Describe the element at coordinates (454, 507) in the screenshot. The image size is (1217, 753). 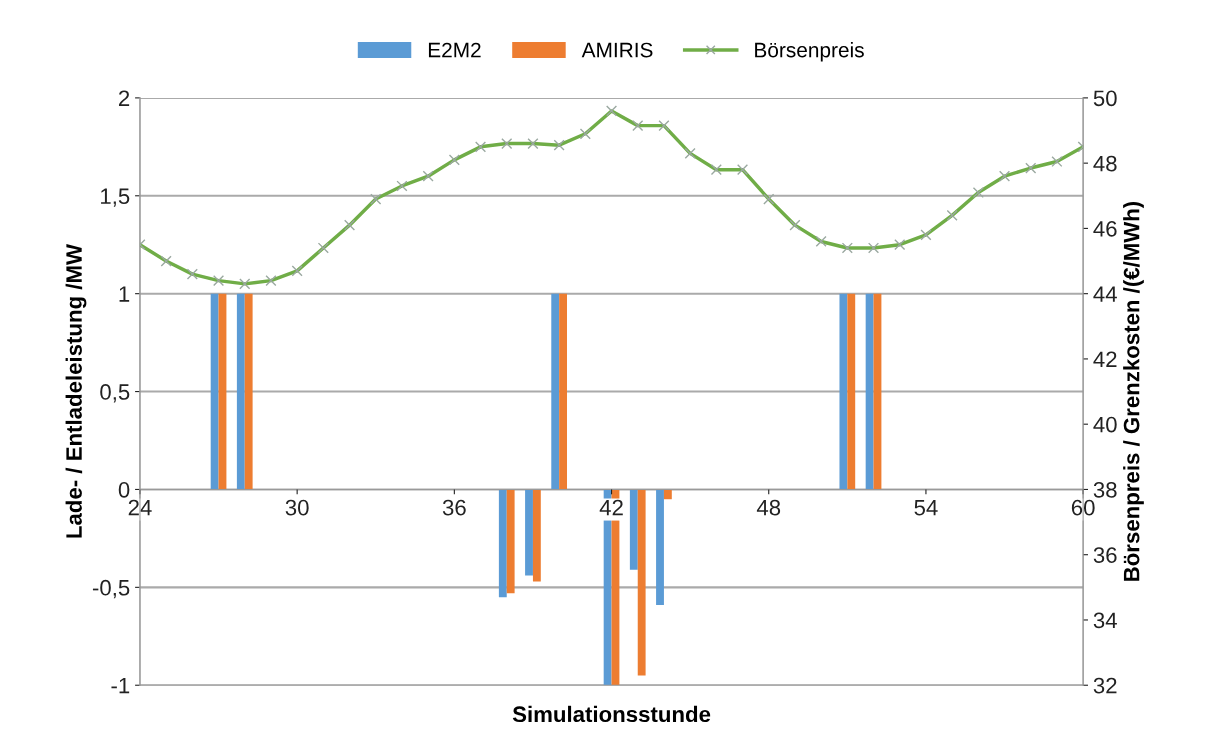
I see `x-tick-label: 36` at that location.